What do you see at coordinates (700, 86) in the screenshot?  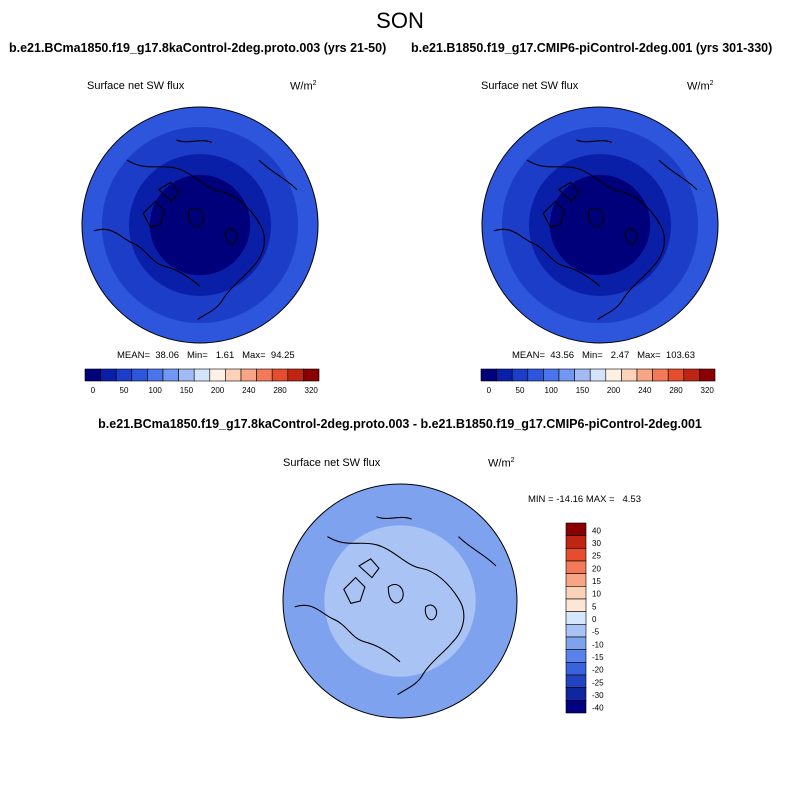 I see `panel-2-units: W/m2` at bounding box center [700, 86].